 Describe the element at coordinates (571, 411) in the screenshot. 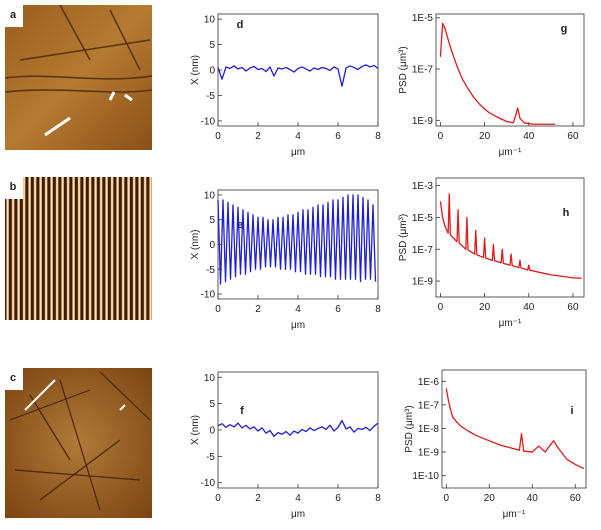

I see `panel-label: i` at that location.